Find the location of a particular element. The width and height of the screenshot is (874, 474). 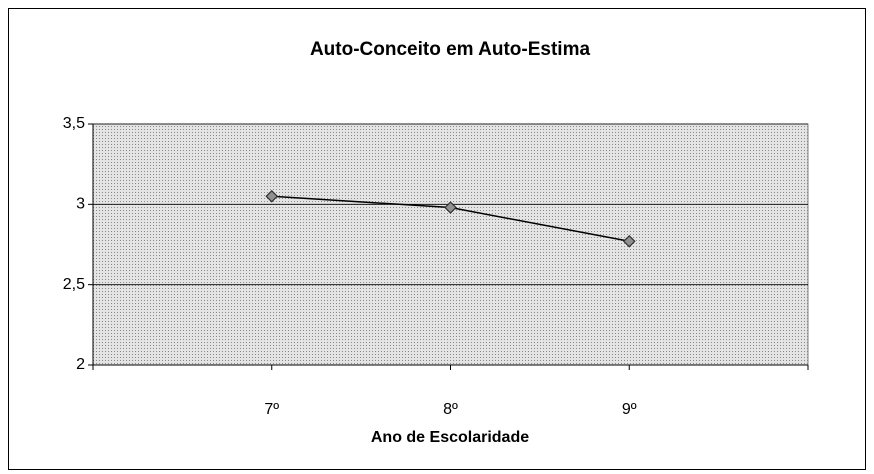

x-tick-label: 7º is located at coordinates (271, 409).